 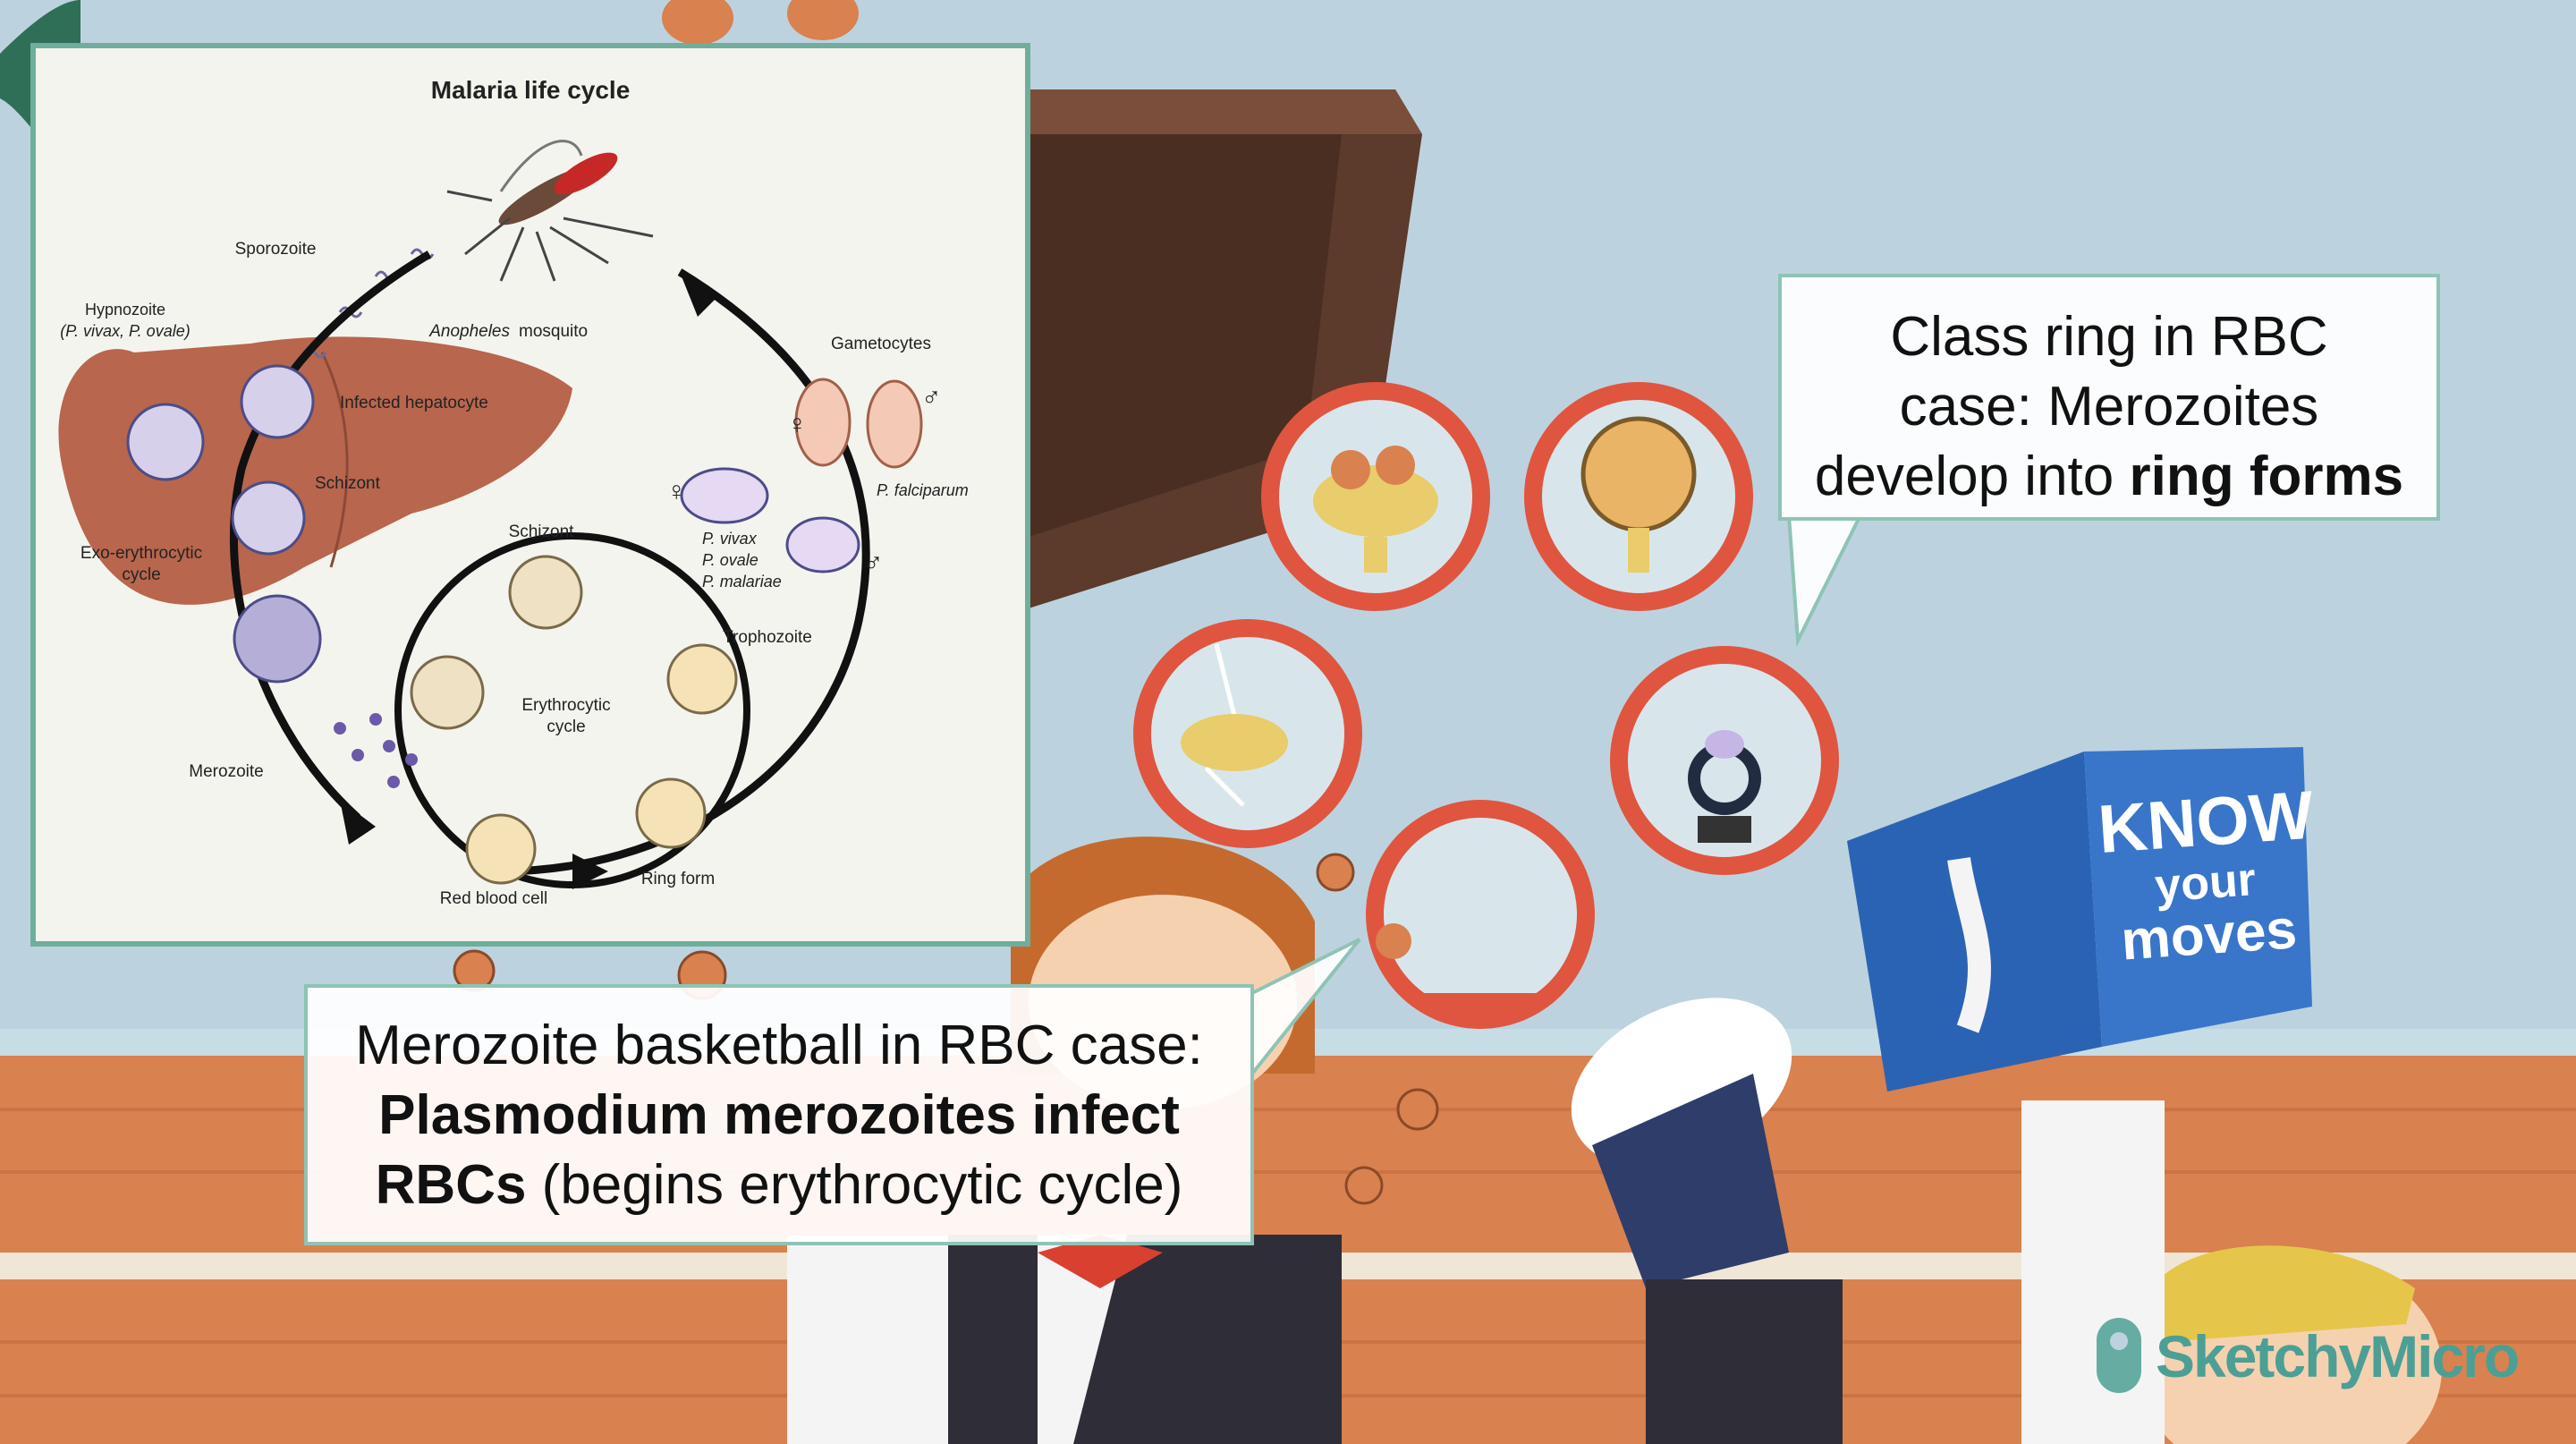 What do you see at coordinates (141, 553) in the screenshot?
I see `label-exo-cycle-1: Exo-erythrocytic` at bounding box center [141, 553].